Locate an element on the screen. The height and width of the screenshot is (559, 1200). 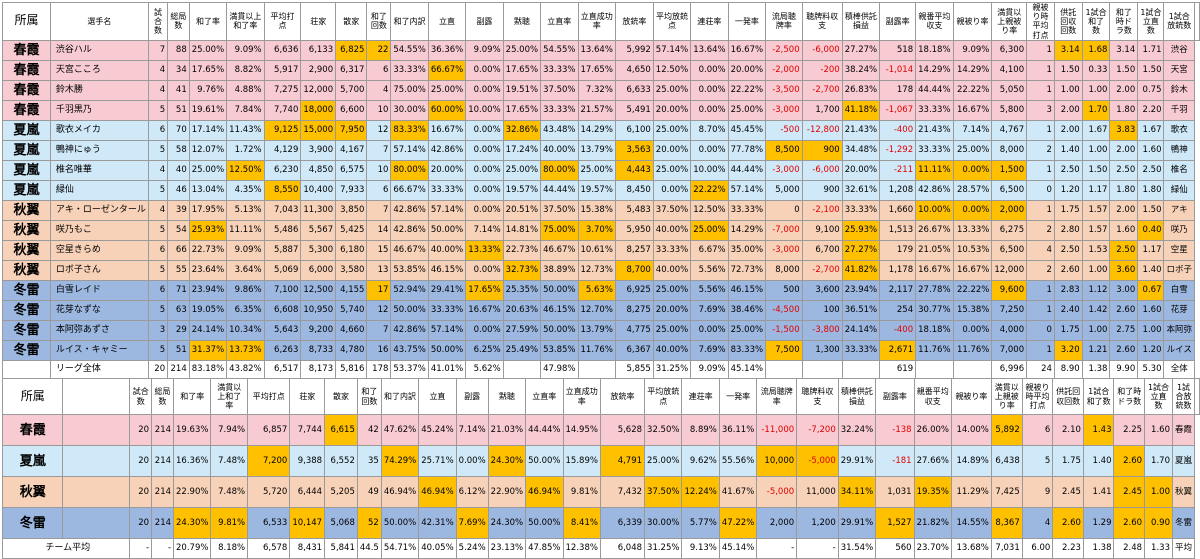
stat-cell: 57.14% is located at coordinates (447, 330).